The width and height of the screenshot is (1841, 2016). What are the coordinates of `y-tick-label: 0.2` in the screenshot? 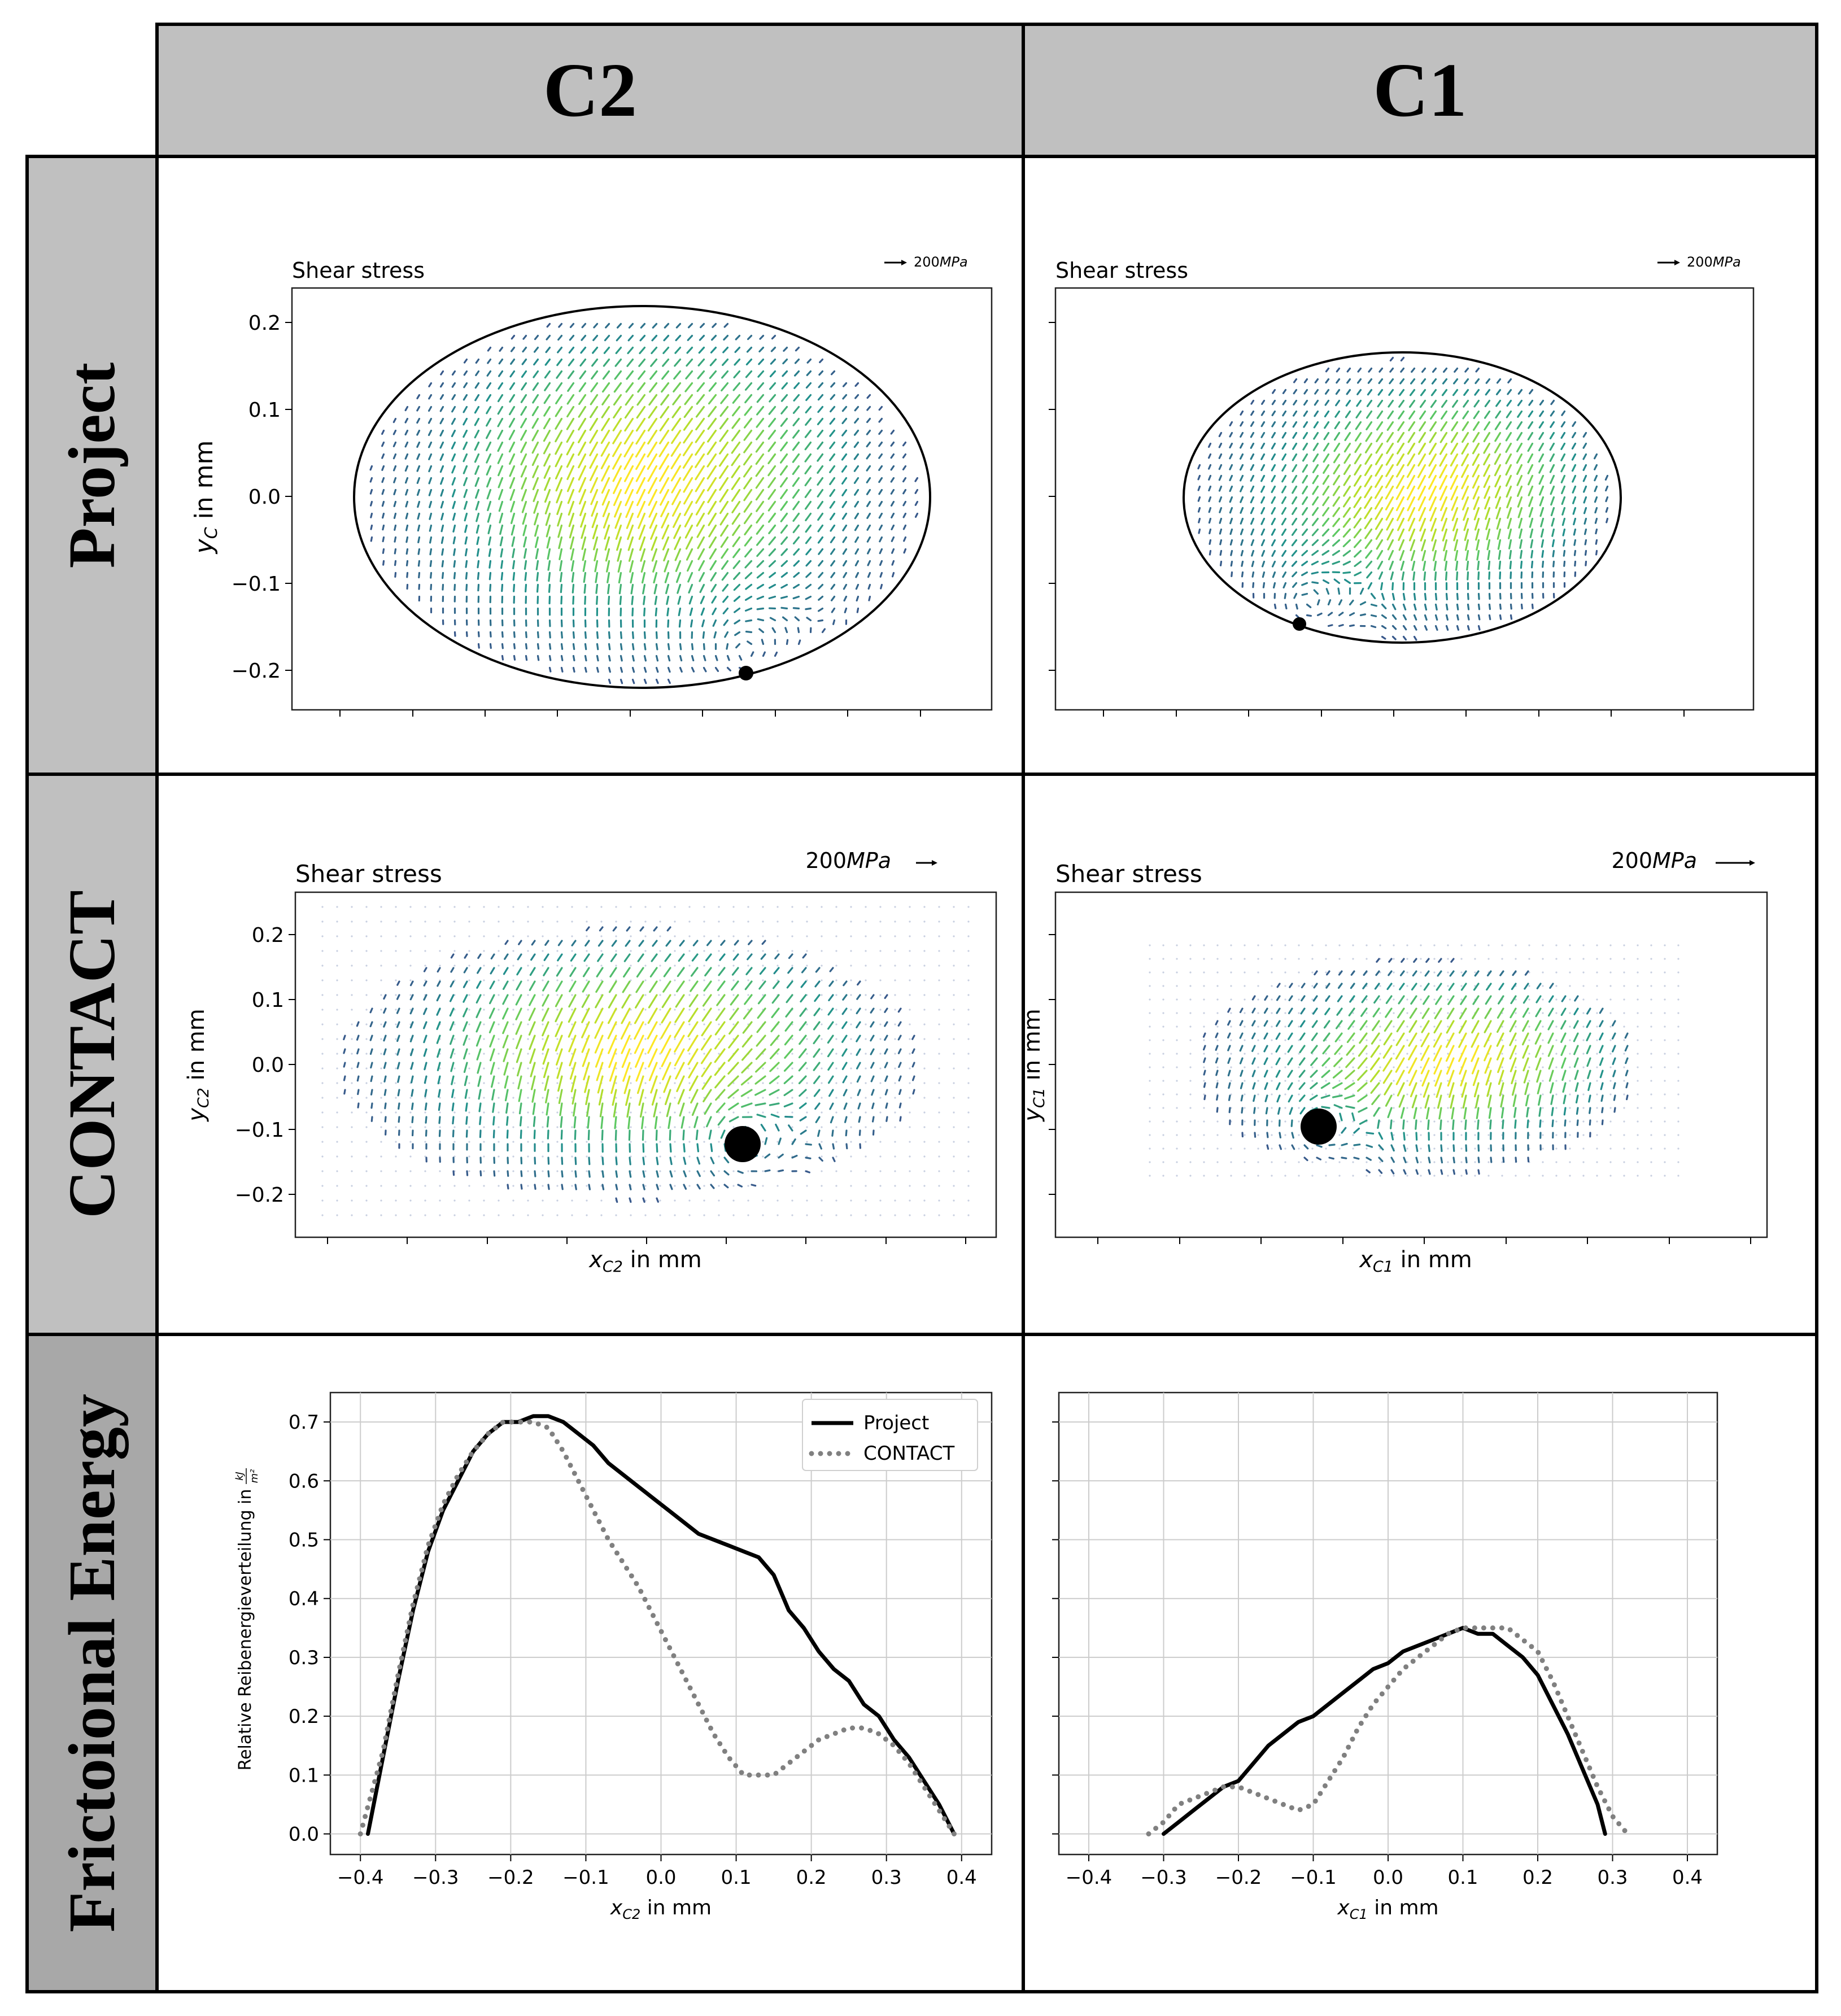 It's located at (268, 935).